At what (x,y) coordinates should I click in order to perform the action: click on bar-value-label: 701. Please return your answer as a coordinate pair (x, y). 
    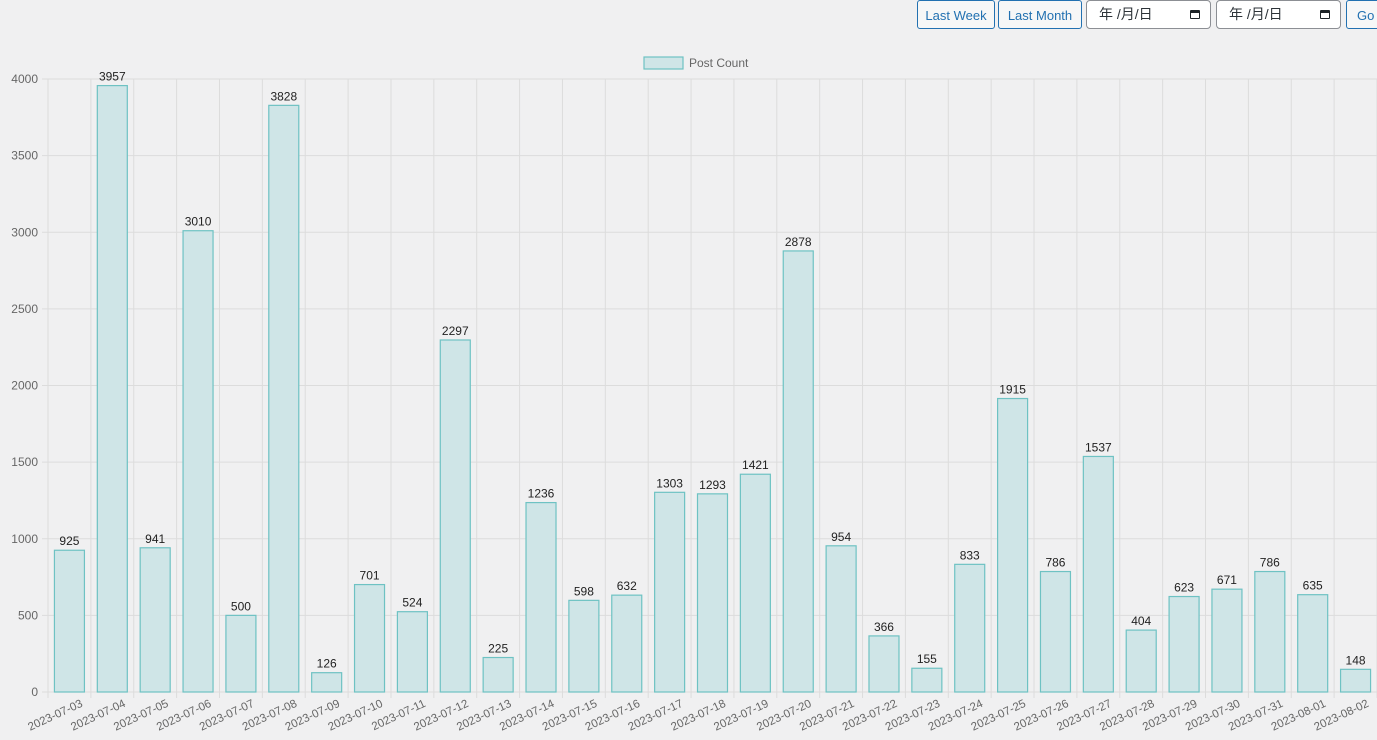
    Looking at the image, I should click on (370, 576).